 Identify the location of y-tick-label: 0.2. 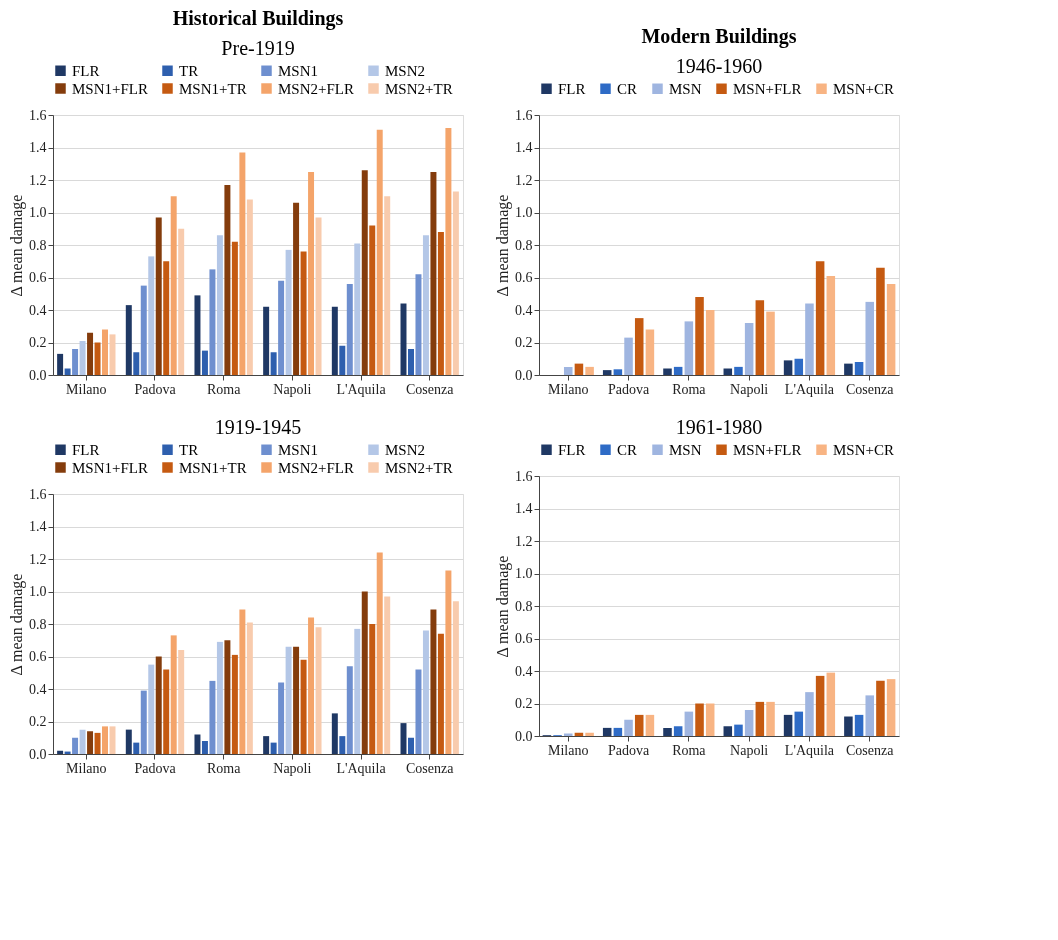
(38, 721).